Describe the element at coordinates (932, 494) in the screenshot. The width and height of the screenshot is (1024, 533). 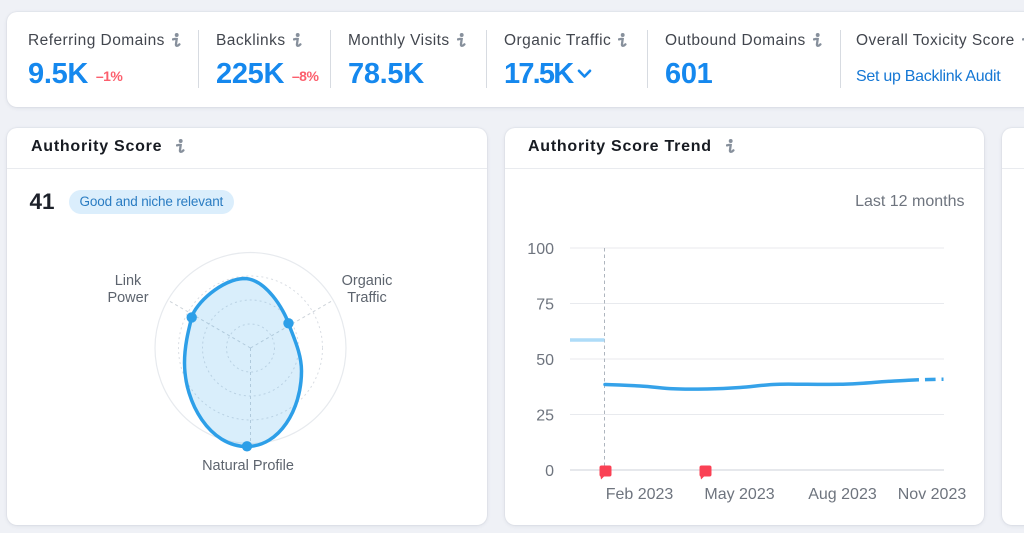
I see `svg-text: Nov 2023` at that location.